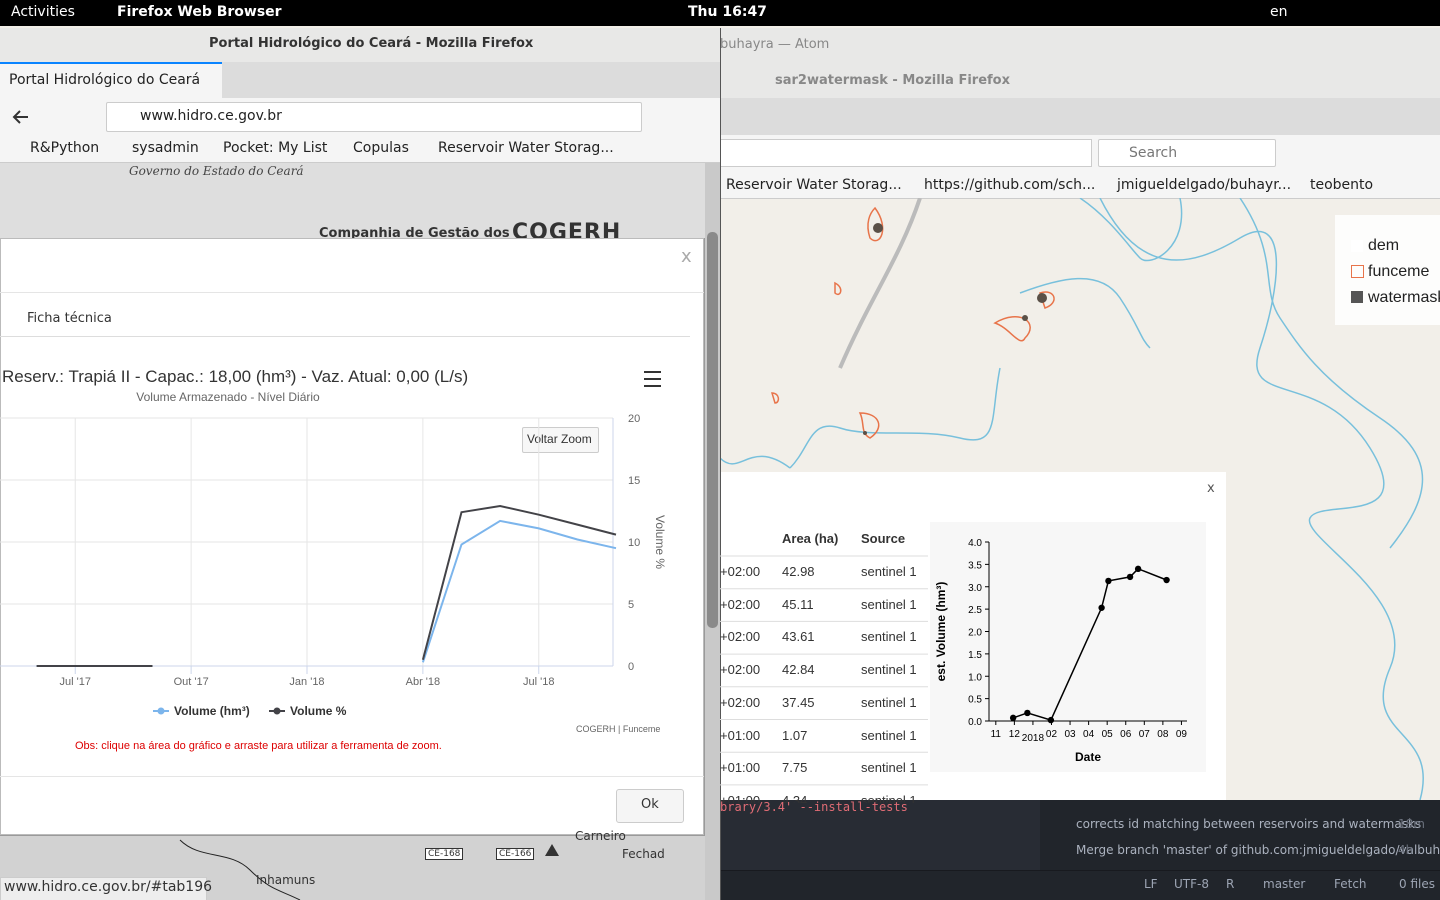 The image size is (1440, 900). I want to click on y-tick-label: 0.0, so click(975, 722).